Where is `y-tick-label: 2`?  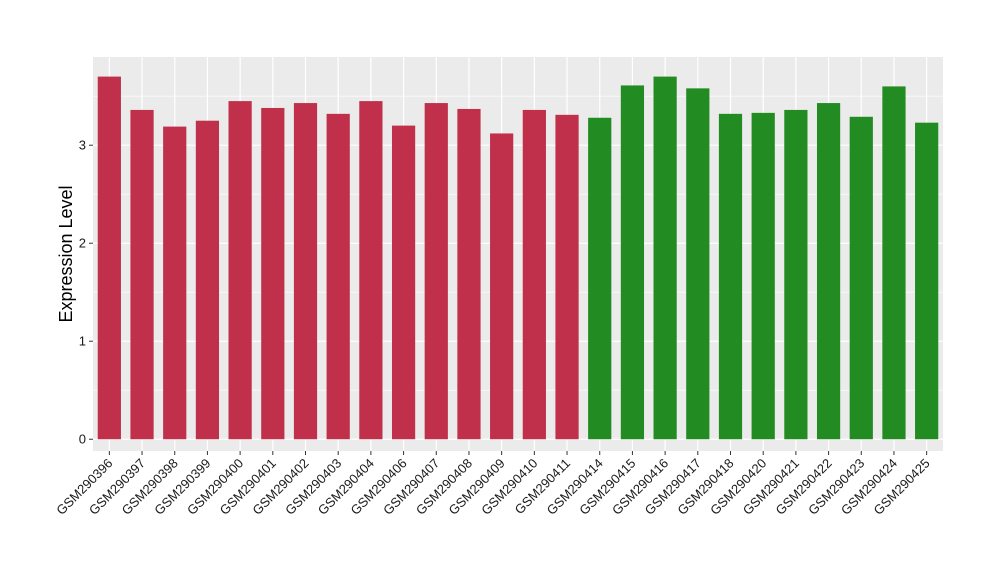
y-tick-label: 2 is located at coordinates (82, 243).